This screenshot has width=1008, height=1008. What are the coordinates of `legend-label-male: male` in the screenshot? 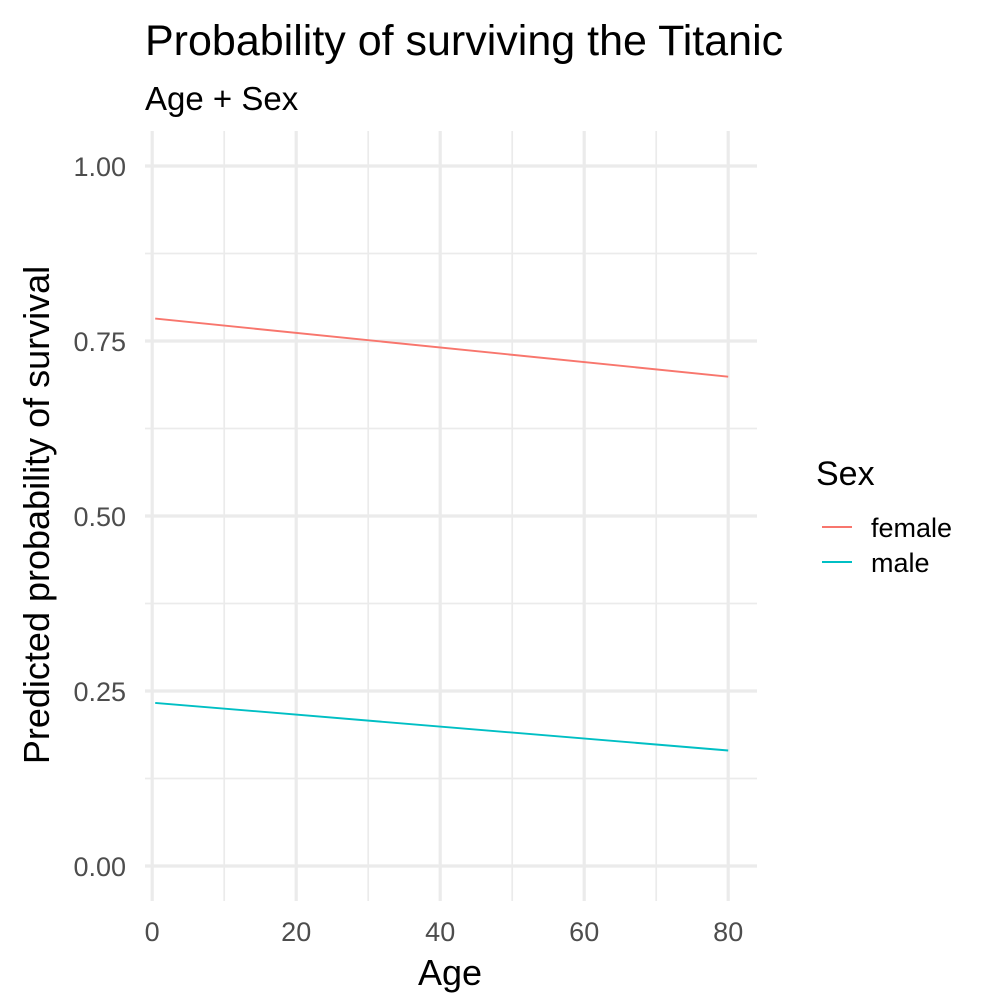 It's located at (900, 563).